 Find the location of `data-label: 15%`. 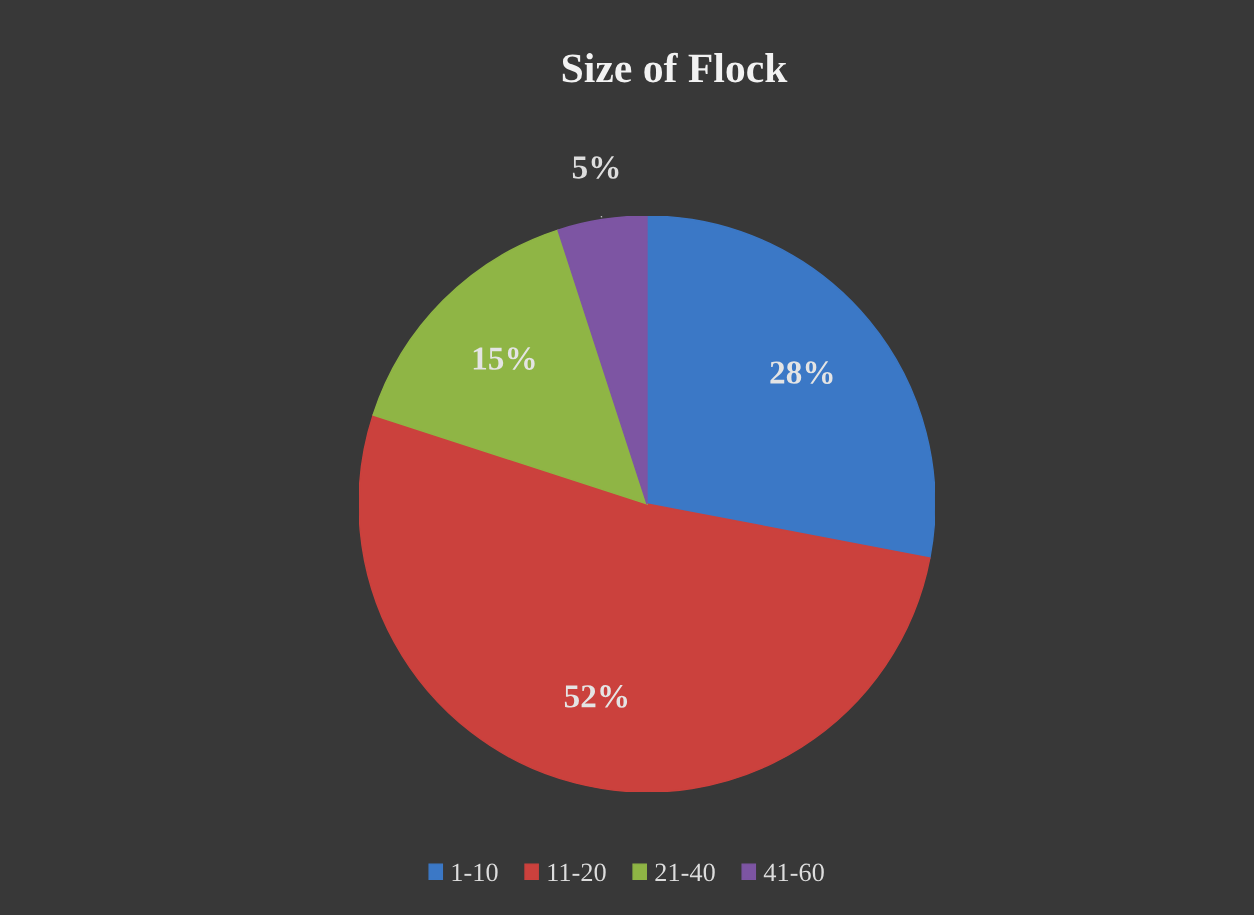

data-label: 15% is located at coordinates (504, 358).